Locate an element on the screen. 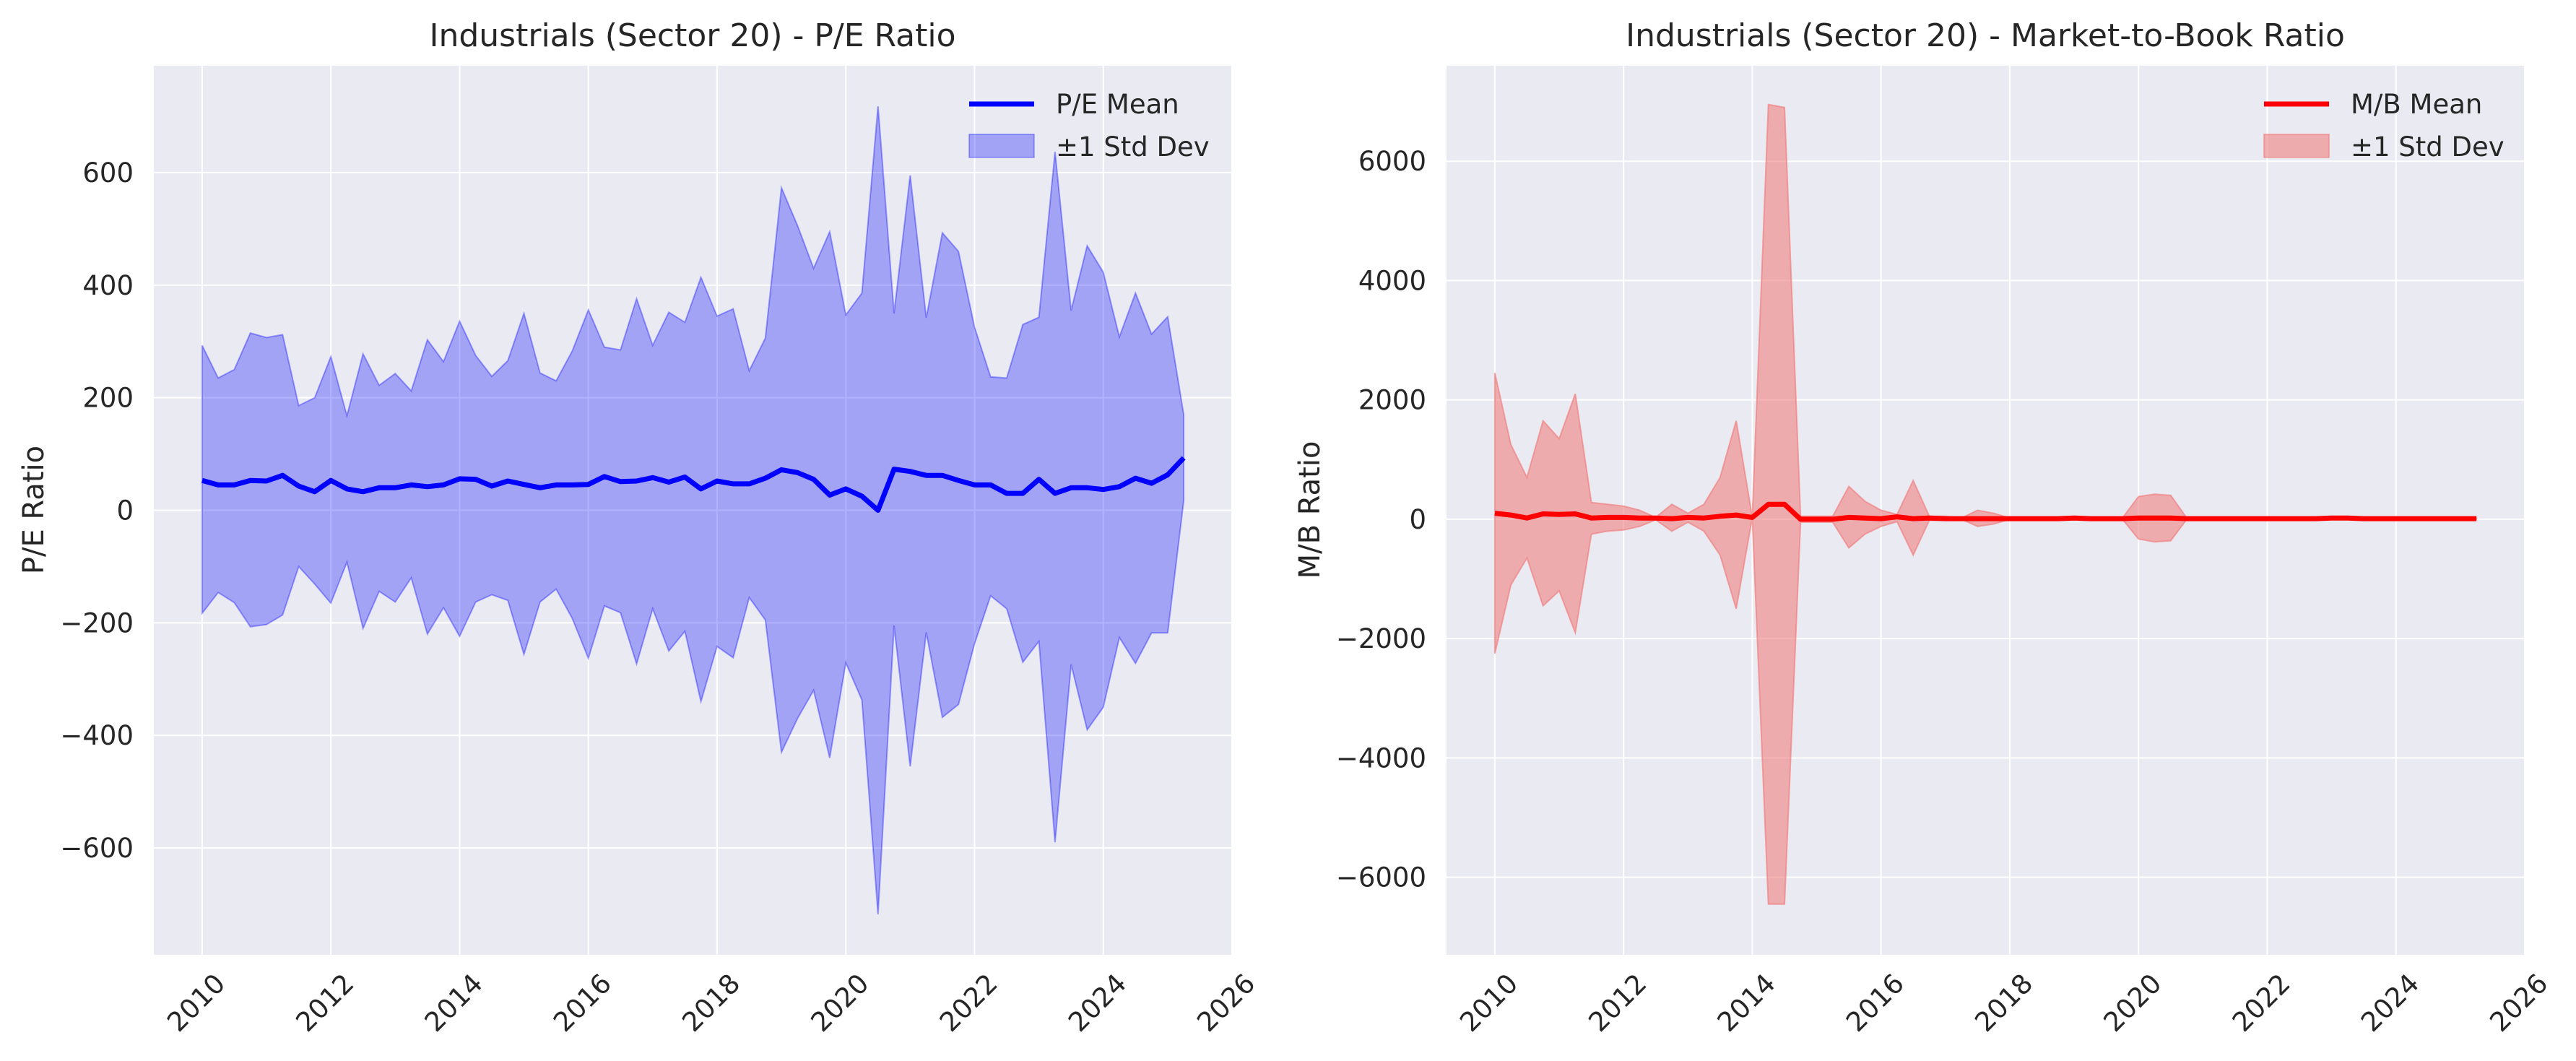 The height and width of the screenshot is (1061, 2576). y-tick-label: 400 is located at coordinates (108, 285).